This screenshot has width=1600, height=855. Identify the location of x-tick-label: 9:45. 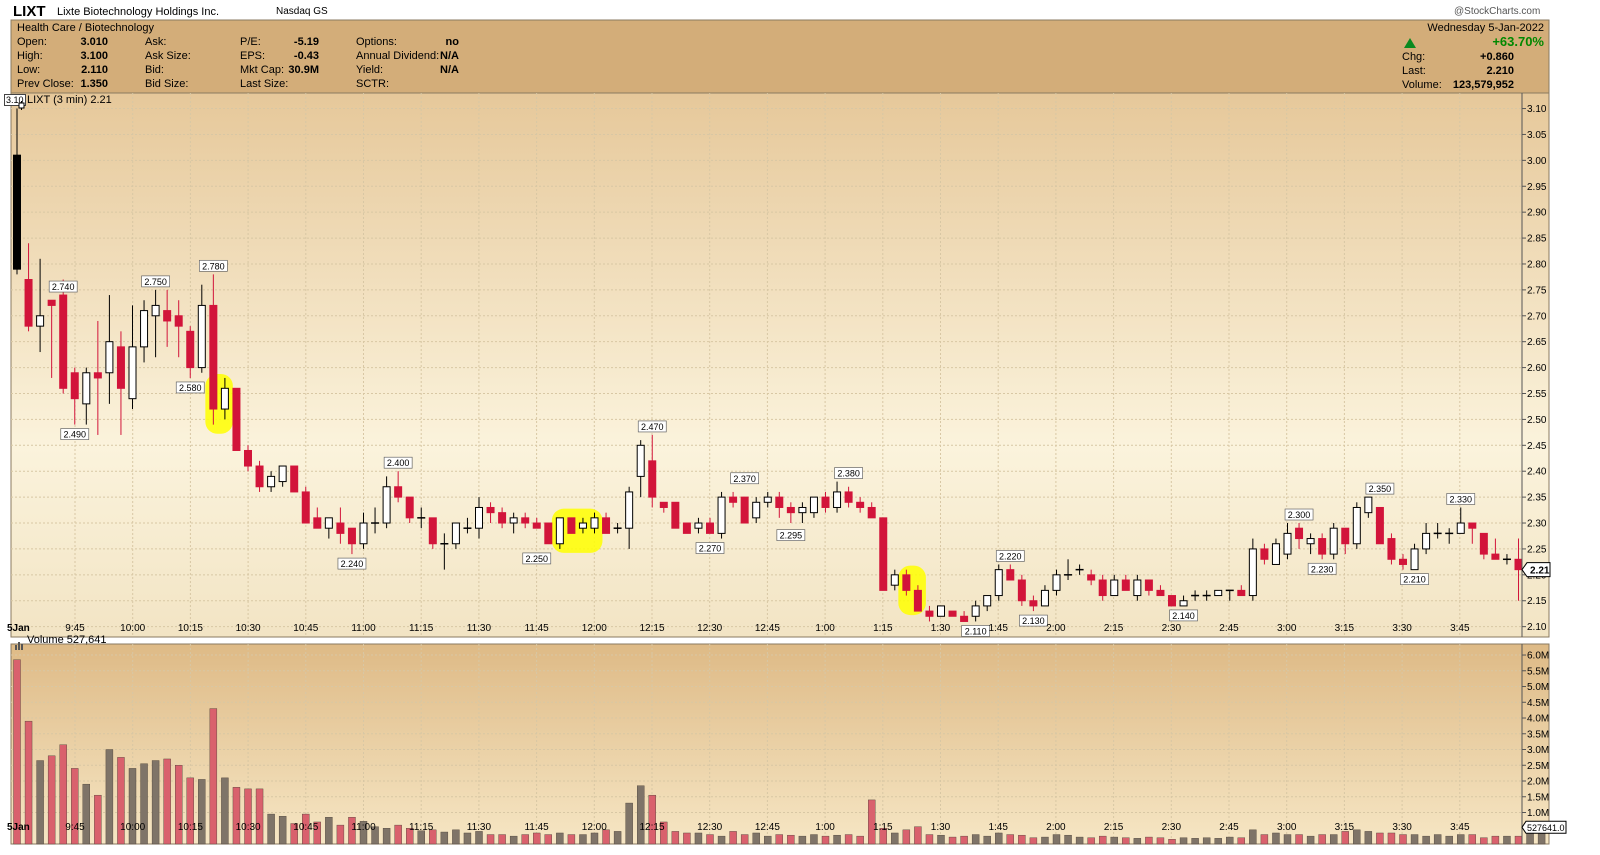
(75, 628).